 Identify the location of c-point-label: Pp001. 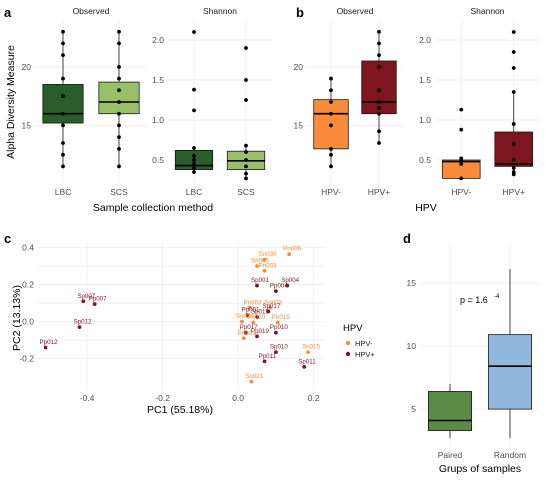
(251, 310).